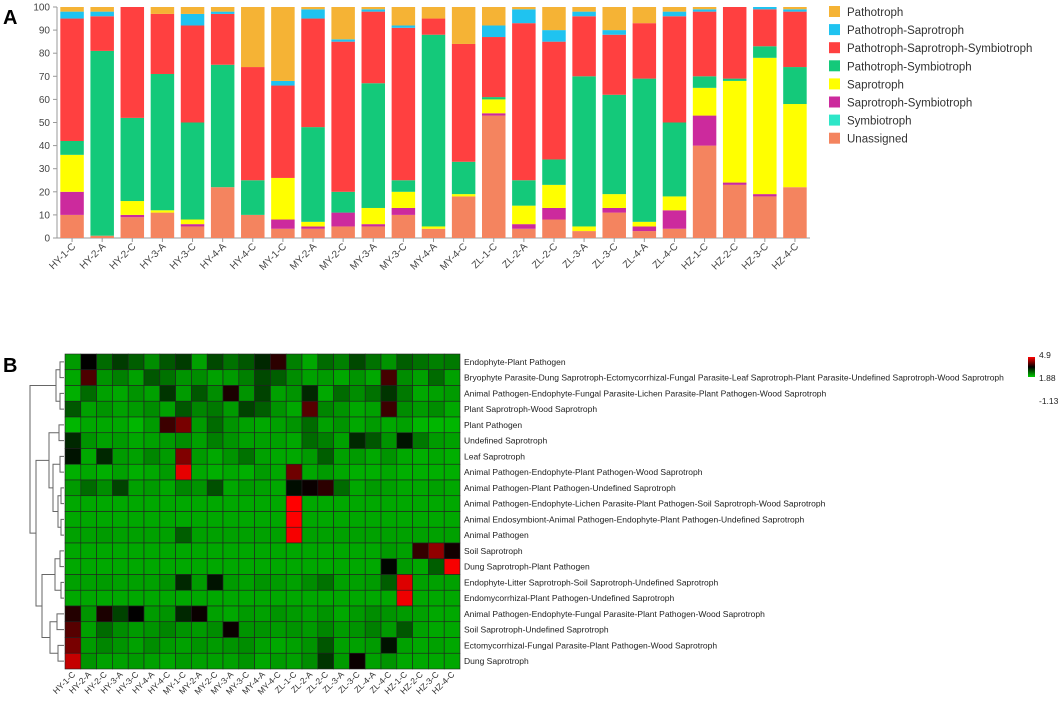 This screenshot has height=704, width=1059. Describe the element at coordinates (373, 551) in the screenshot. I see `heatmap-cell-r12-zl-4-a` at that location.